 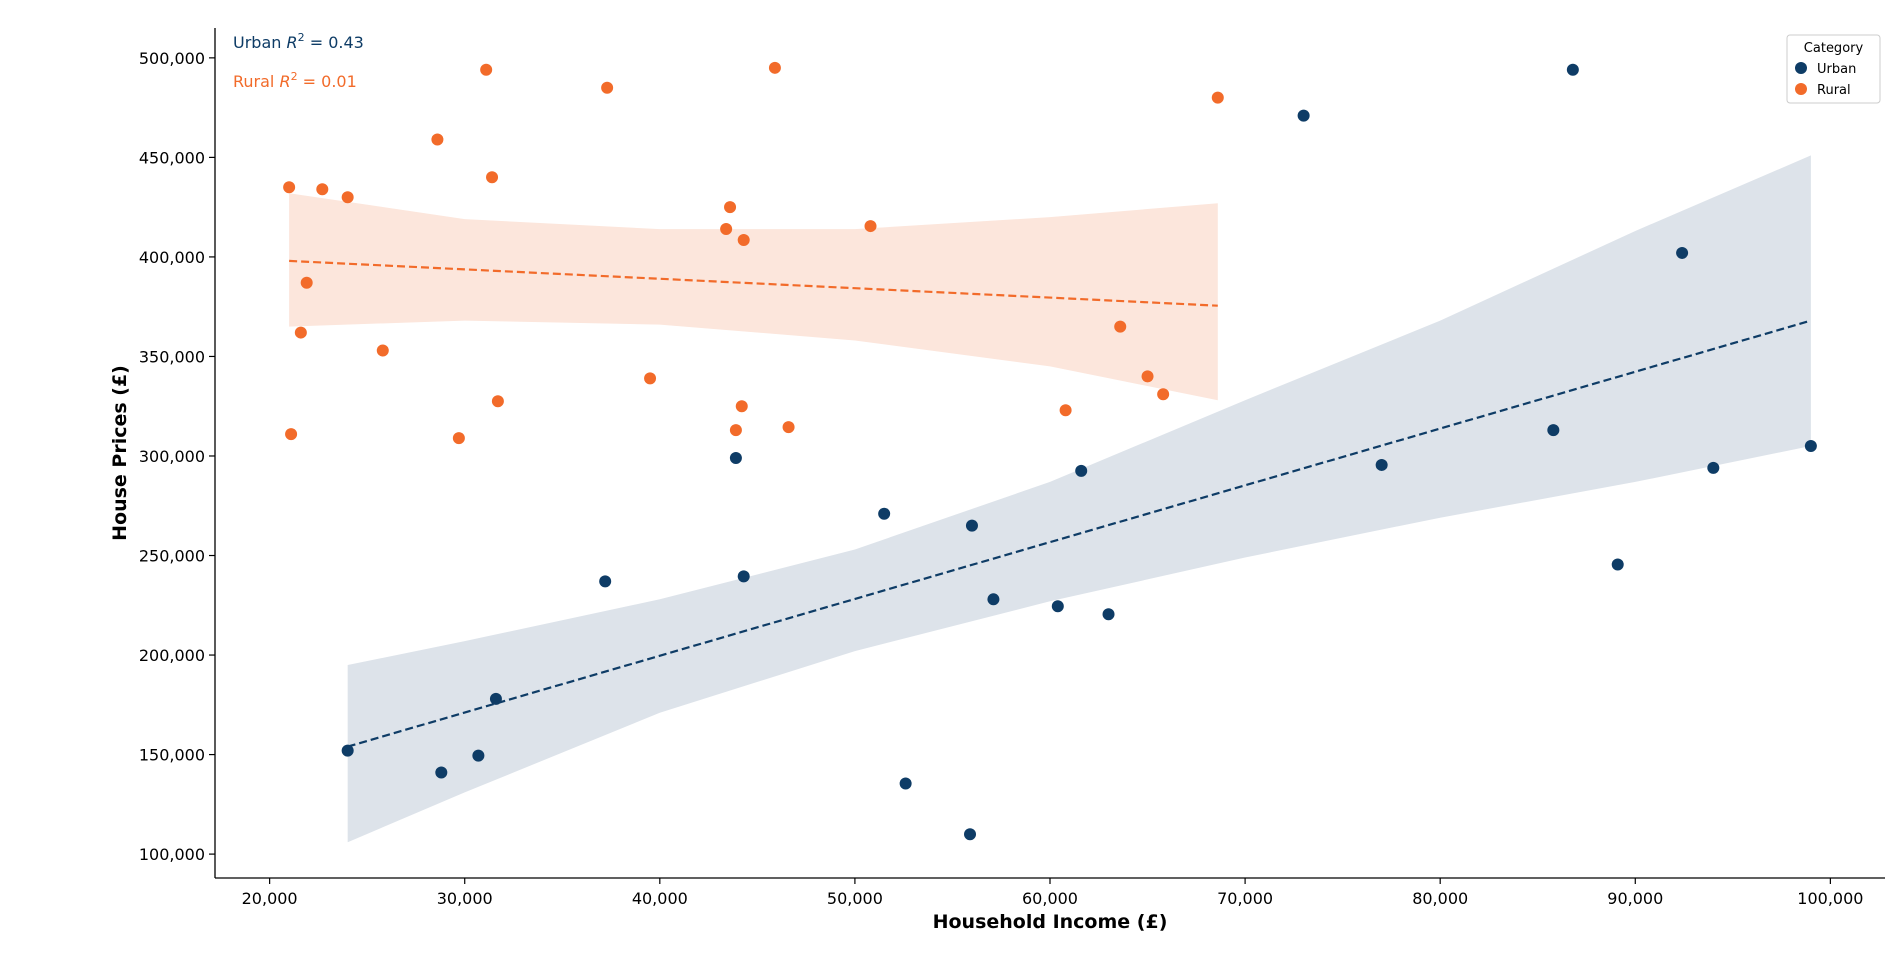 What do you see at coordinates (270, 898) in the screenshot?
I see `x-tick-label: 20,000` at bounding box center [270, 898].